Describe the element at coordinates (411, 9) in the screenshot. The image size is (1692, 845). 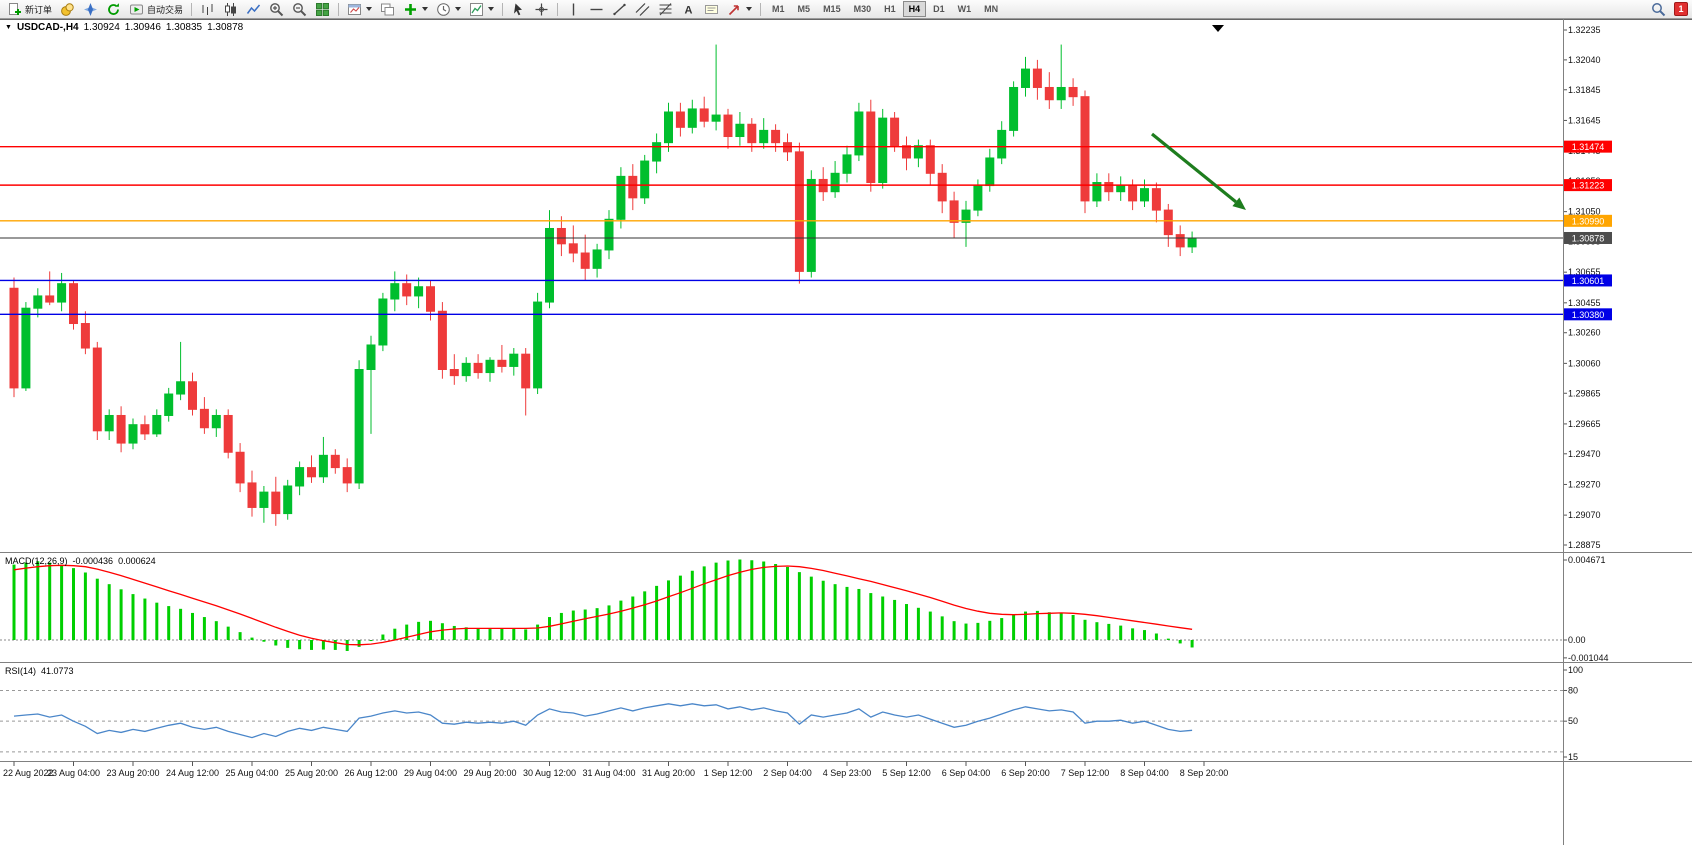
I see `add-indicator-icon` at that location.